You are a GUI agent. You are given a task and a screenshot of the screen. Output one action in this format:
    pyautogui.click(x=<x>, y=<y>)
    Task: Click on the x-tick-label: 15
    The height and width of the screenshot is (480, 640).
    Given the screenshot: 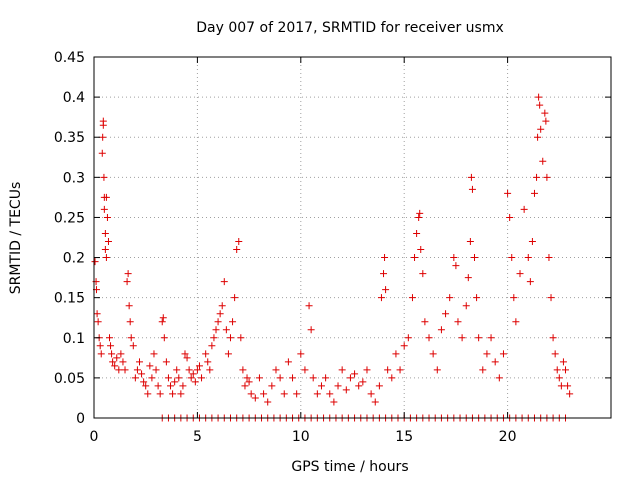 What is the action you would take?
    pyautogui.click(x=404, y=437)
    